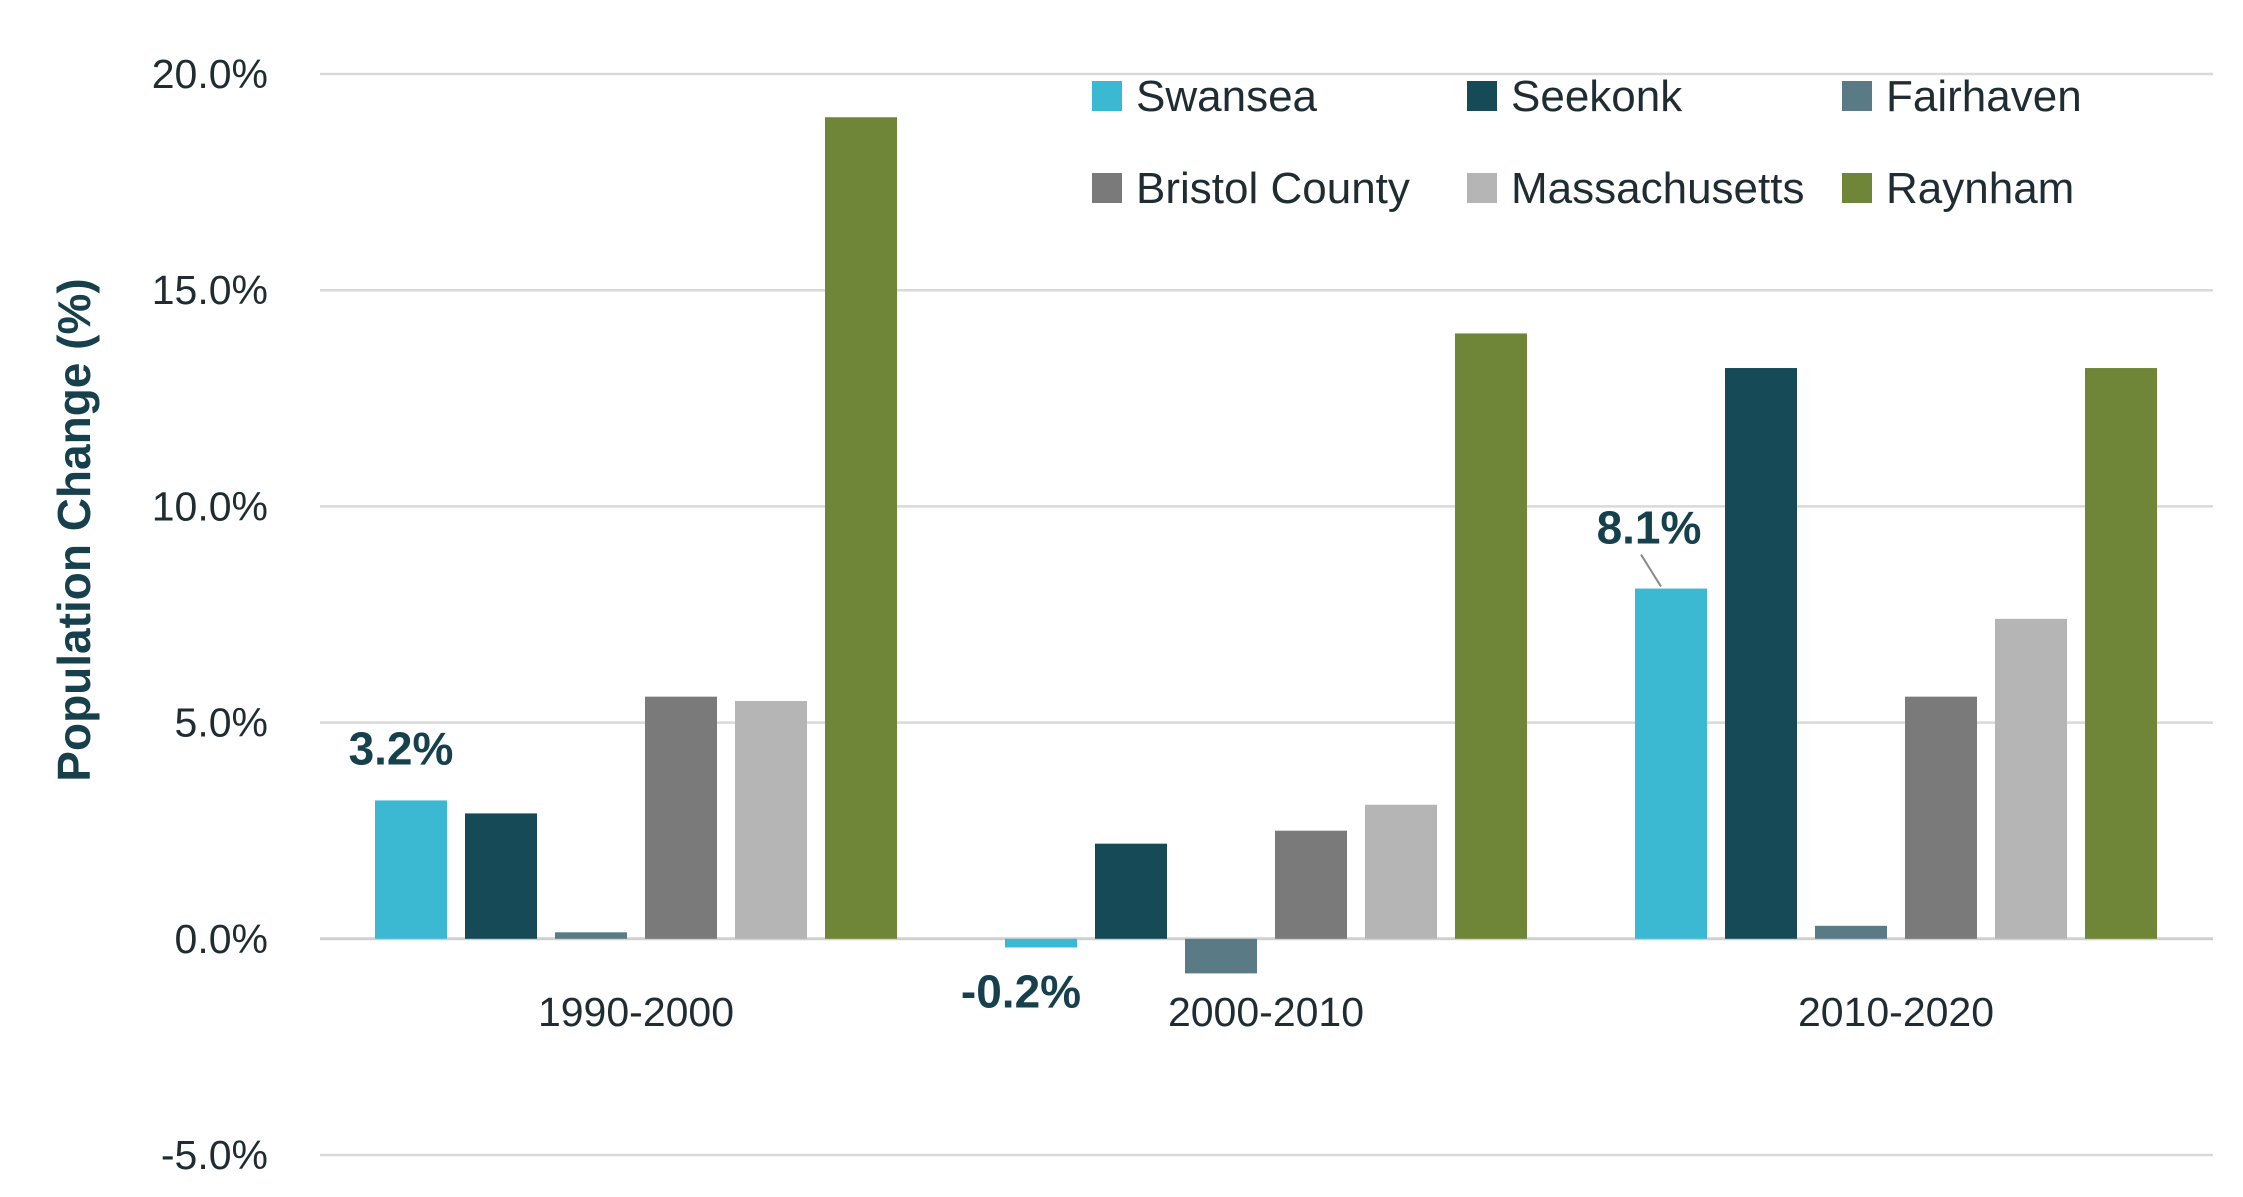  What do you see at coordinates (2121, 653) in the screenshot?
I see `bar-raynham-2010-2020` at bounding box center [2121, 653].